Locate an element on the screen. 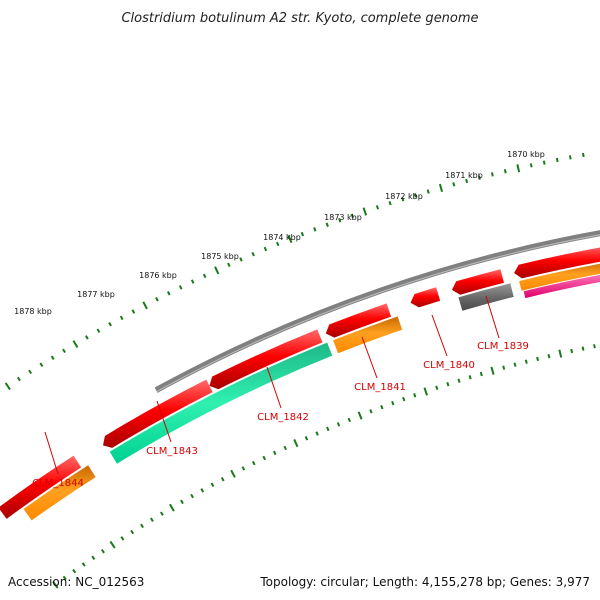  gene-label-clm-1844: CLM_1844 is located at coordinates (58, 483).